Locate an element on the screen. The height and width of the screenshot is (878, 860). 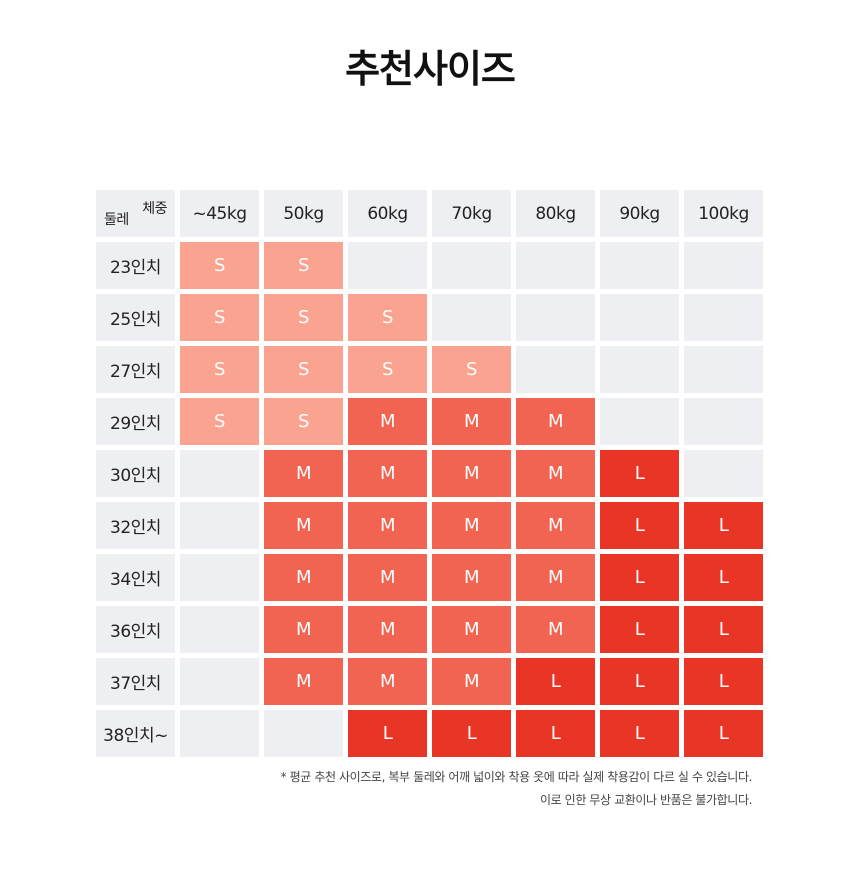
page-title: 추천사이즈 is located at coordinates (430, 69).